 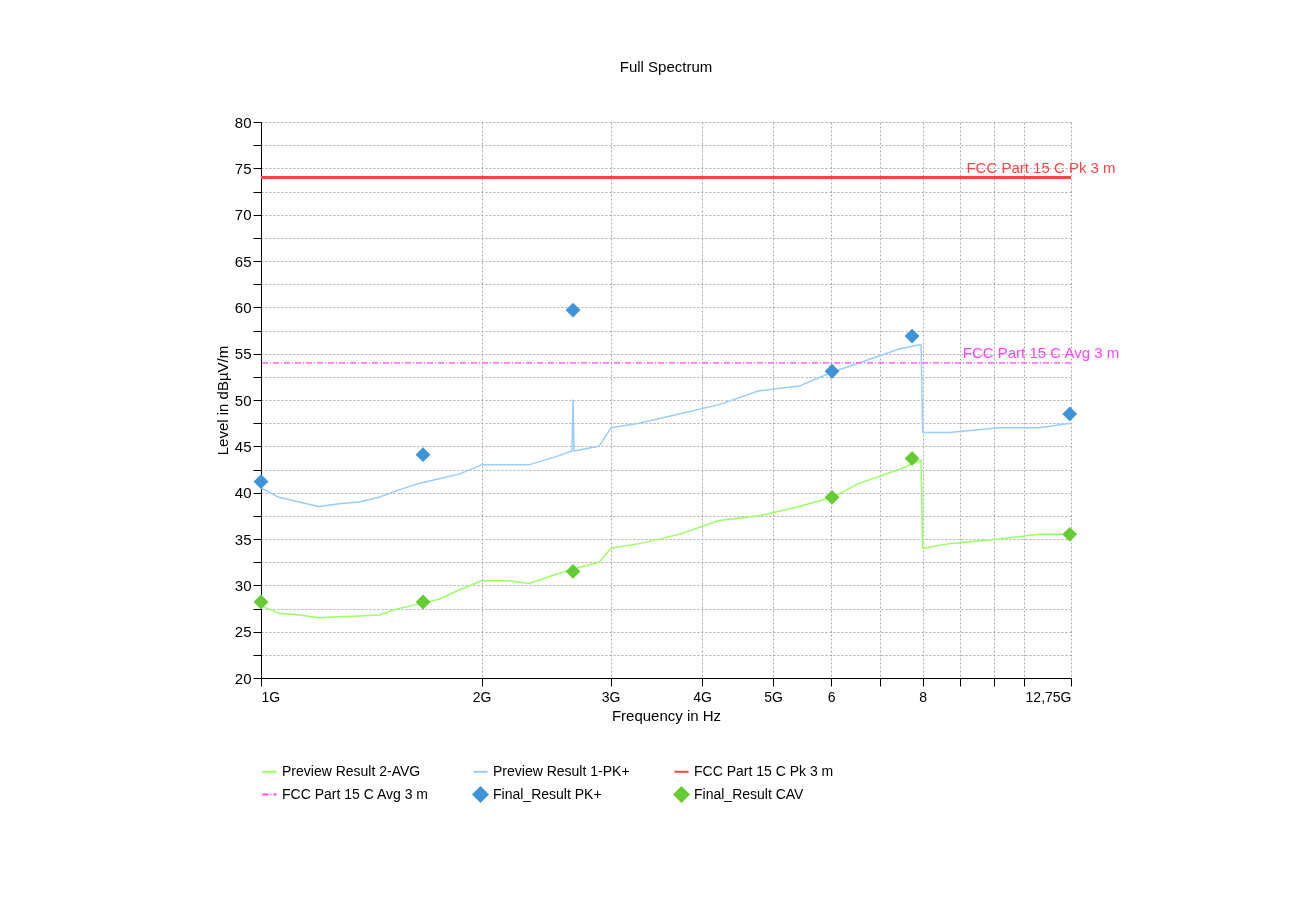 I want to click on y-tick-label: 65, so click(x=243, y=261).